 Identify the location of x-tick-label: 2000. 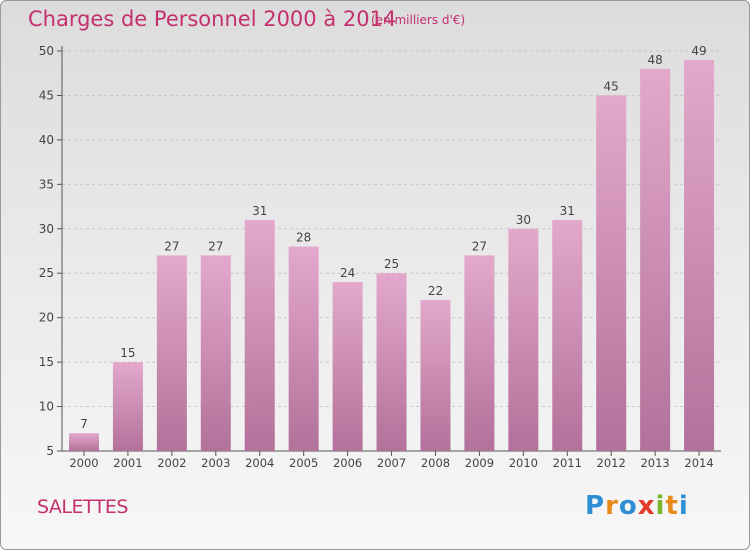
(83, 463).